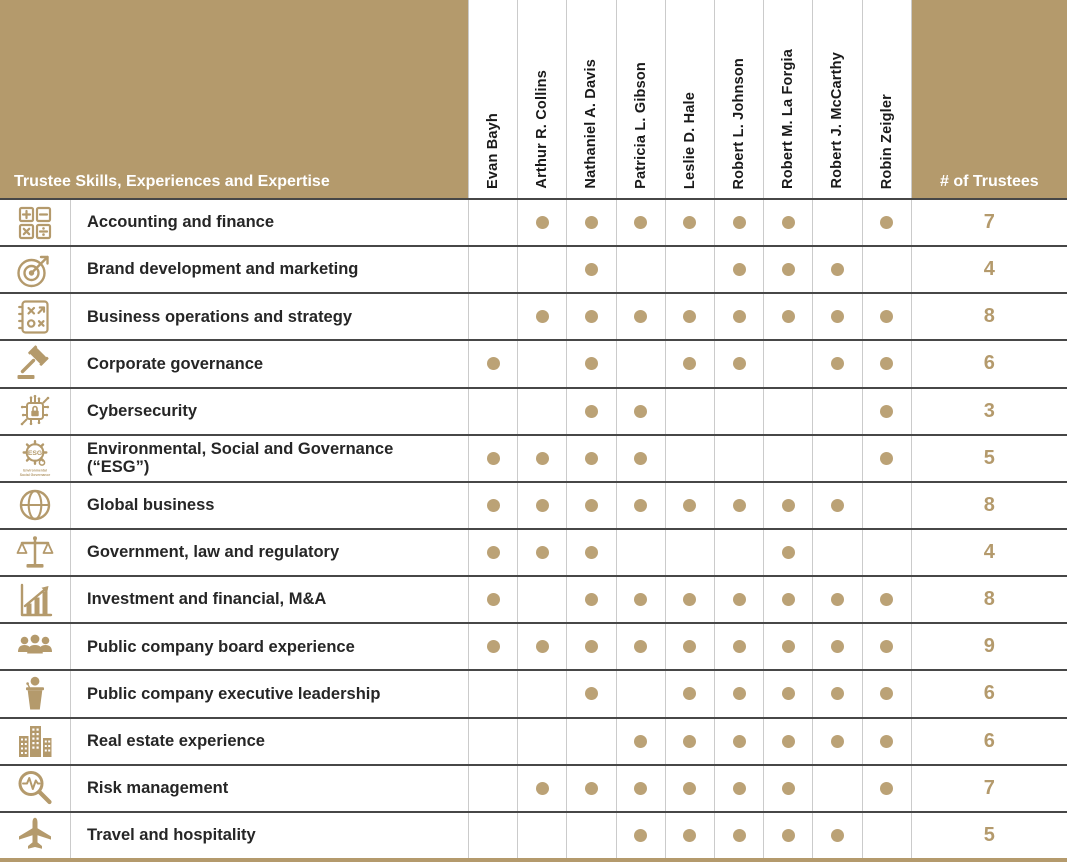 The width and height of the screenshot is (1067, 862). Describe the element at coordinates (269, 317) in the screenshot. I see `skill-label: Business operations and strategy` at that location.